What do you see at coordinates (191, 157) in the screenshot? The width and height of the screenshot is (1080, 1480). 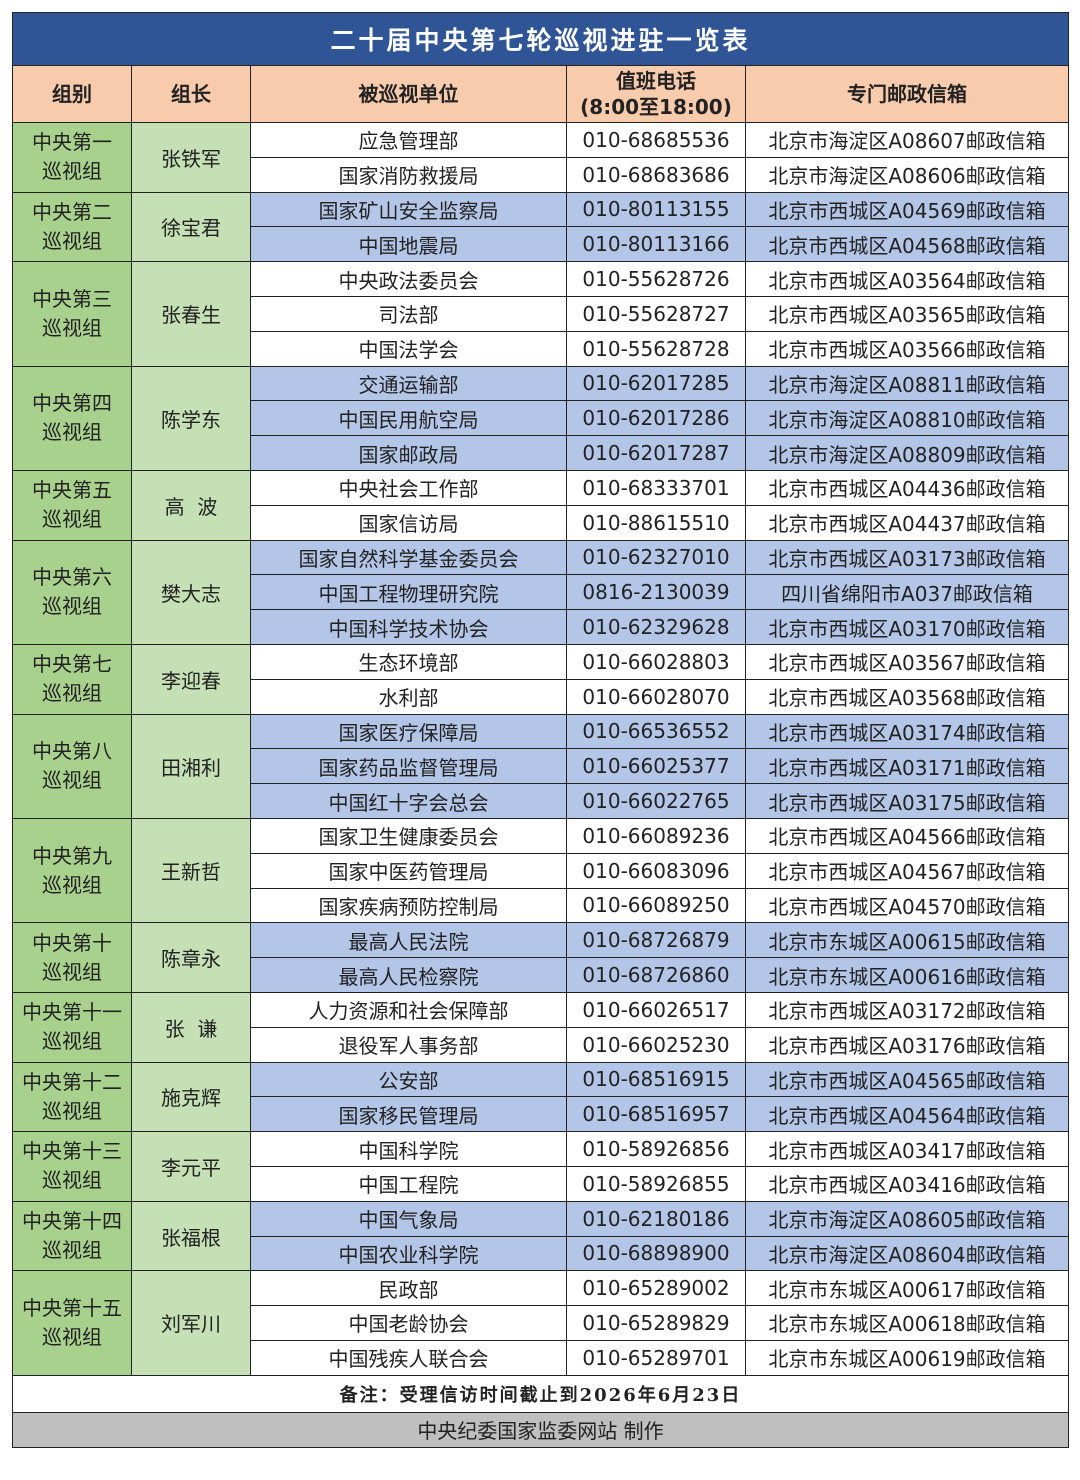 I see `group-leader: 张铁军` at bounding box center [191, 157].